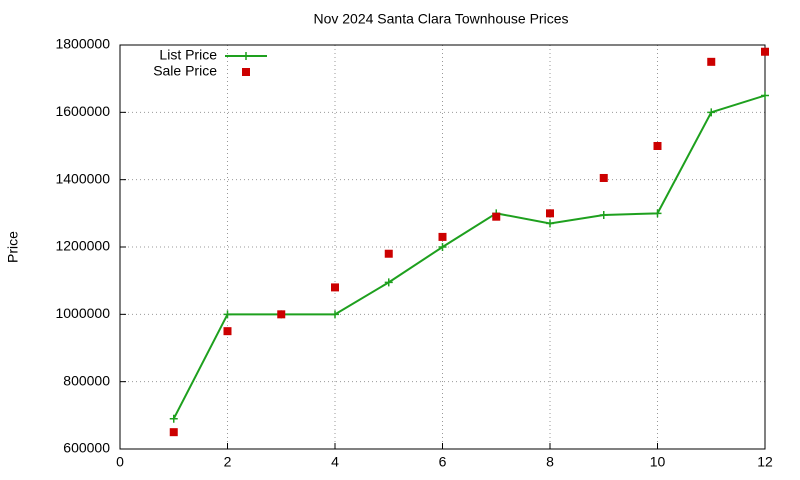  I want to click on legend-label: Sale Price, so click(185, 71).